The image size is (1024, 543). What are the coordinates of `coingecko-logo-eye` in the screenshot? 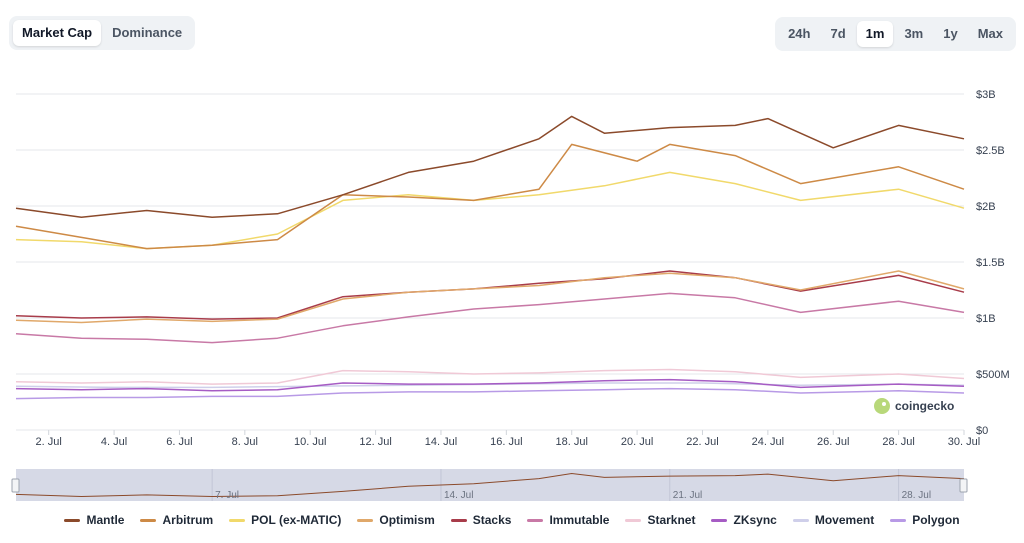 It's located at (884, 404).